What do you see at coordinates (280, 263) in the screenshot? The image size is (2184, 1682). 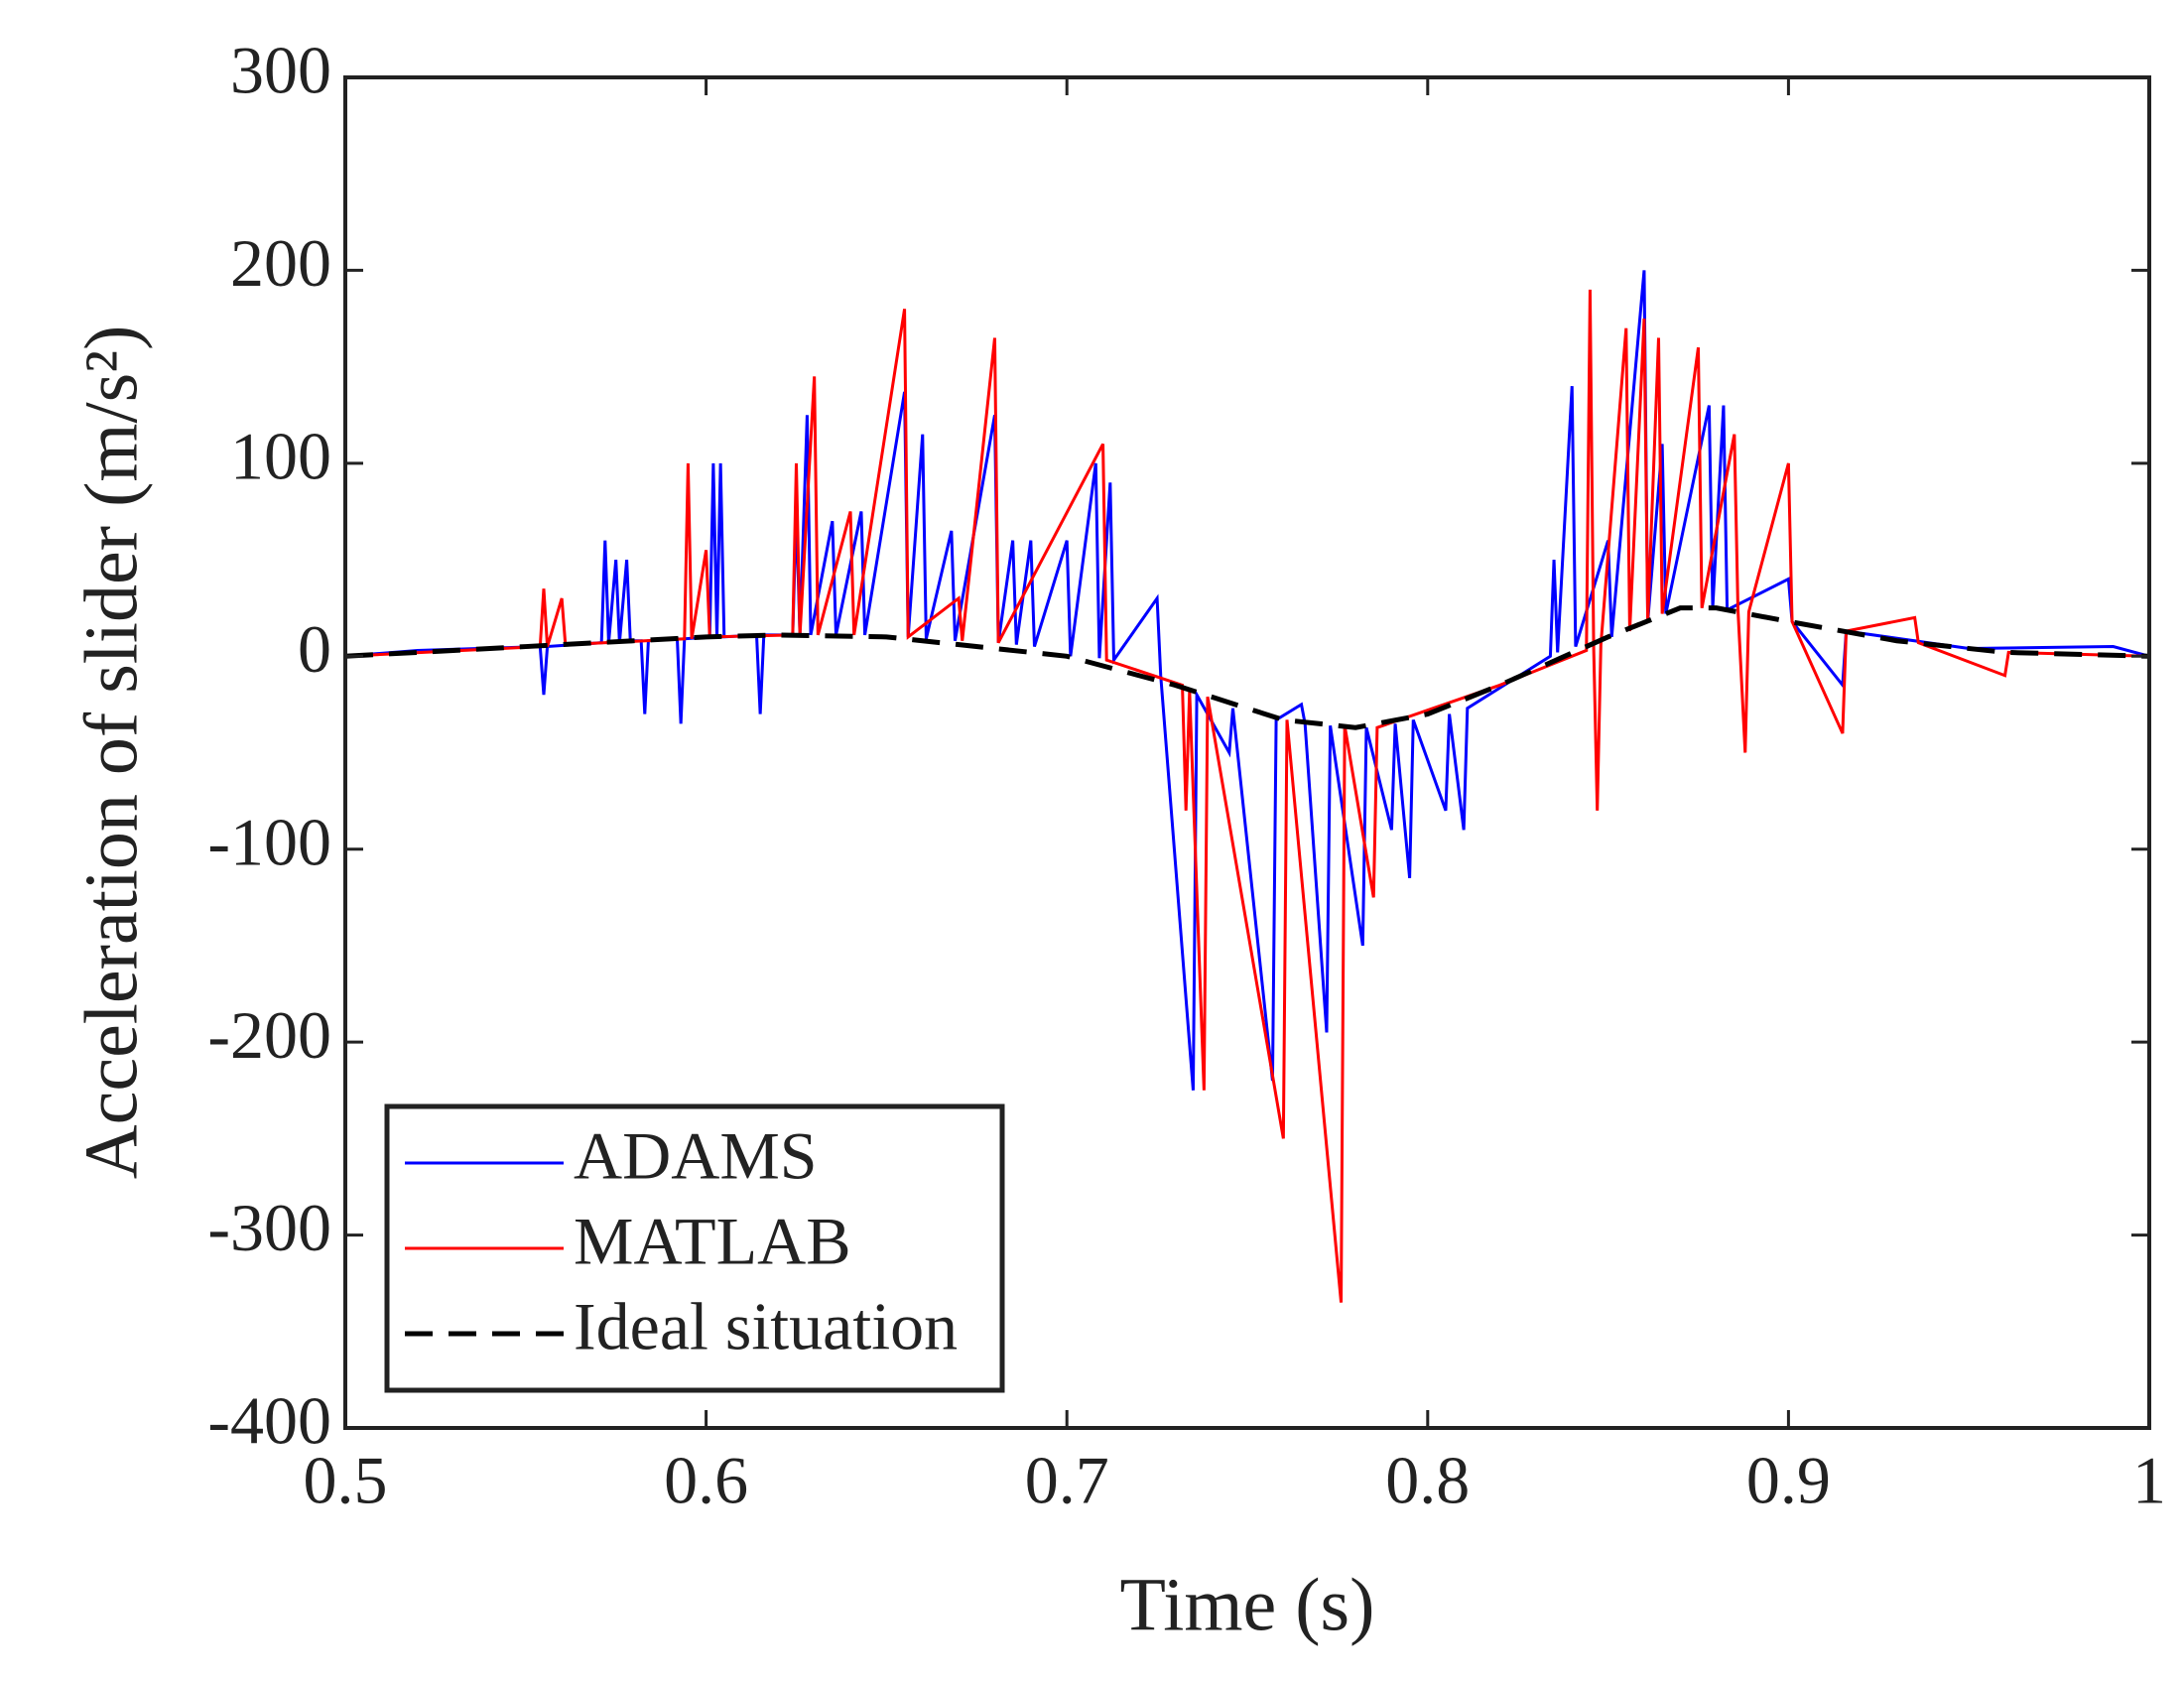 I see `y-tick-label: 200` at bounding box center [280, 263].